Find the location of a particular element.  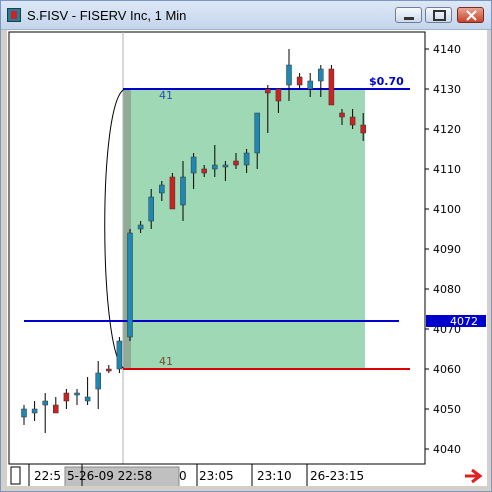

maximize-icon is located at coordinates (439, 15).